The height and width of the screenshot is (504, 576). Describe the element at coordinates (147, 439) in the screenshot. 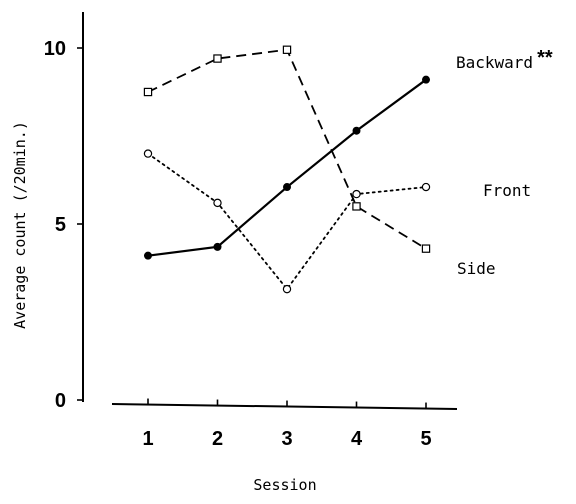

I see `x-tick-label: 1` at that location.